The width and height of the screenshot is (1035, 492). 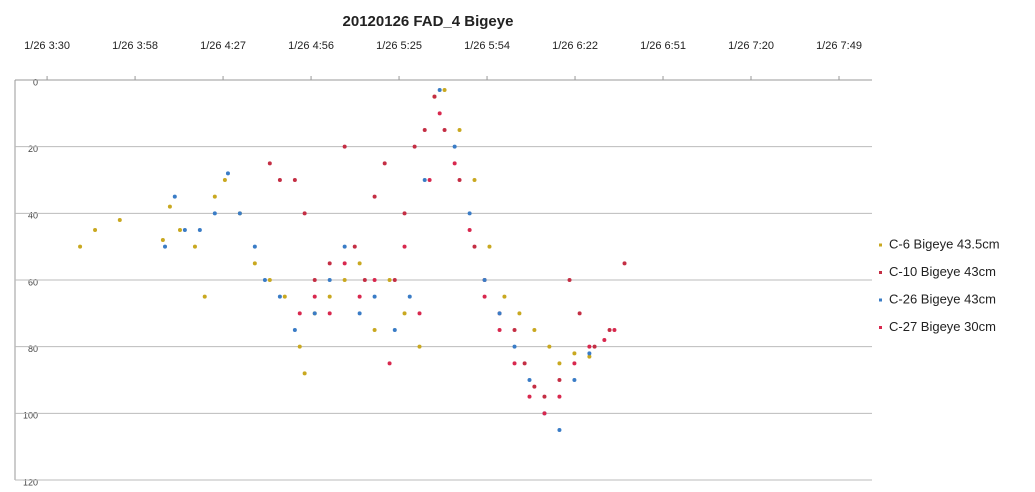 What do you see at coordinates (35, 82) in the screenshot?
I see `y-tick-label: 0` at bounding box center [35, 82].